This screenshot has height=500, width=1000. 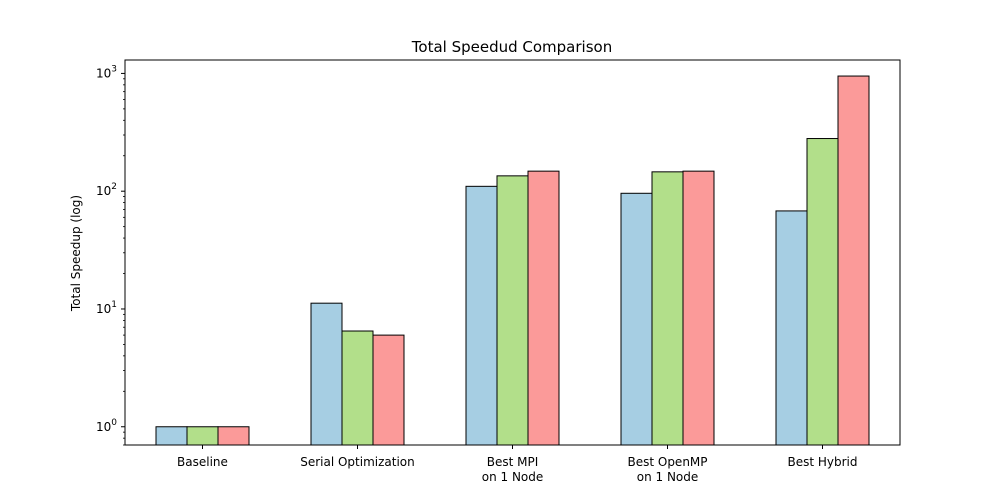 I want to click on y-tick-label-1: 10¹, so click(x=106, y=308).